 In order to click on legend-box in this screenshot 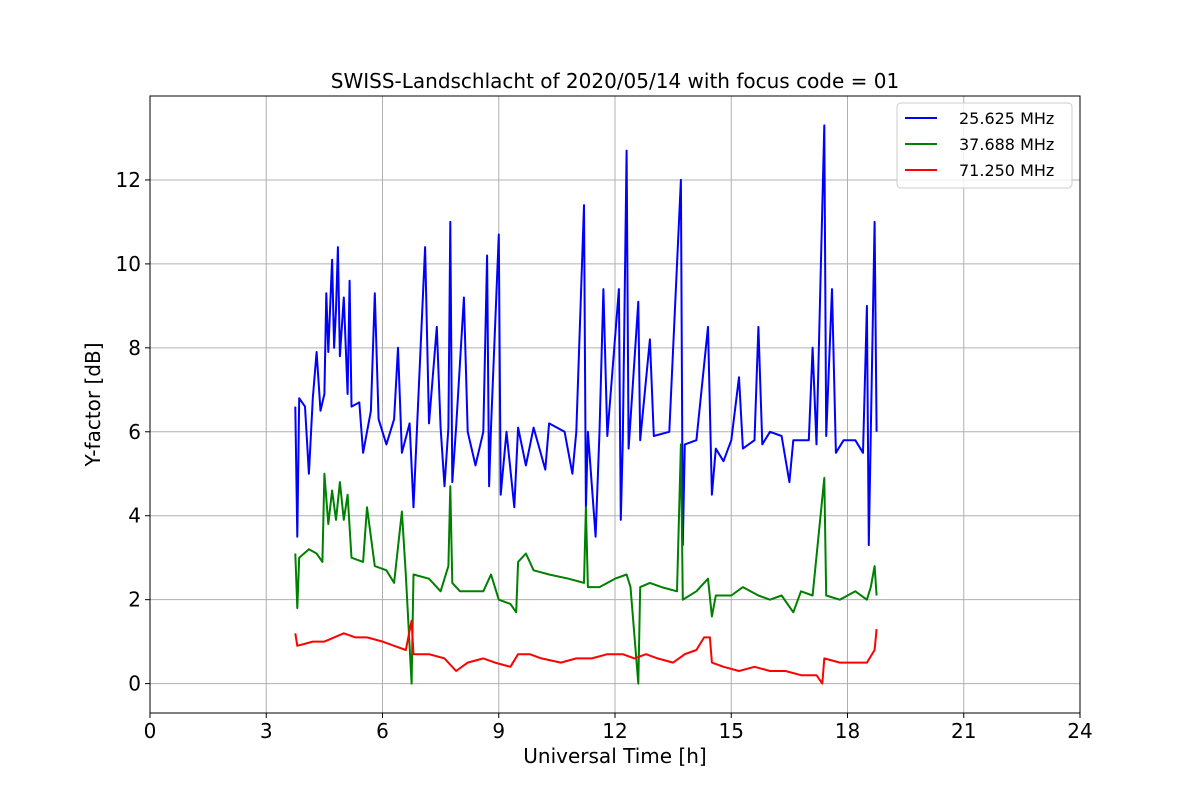, I will do `click(984, 145)`.